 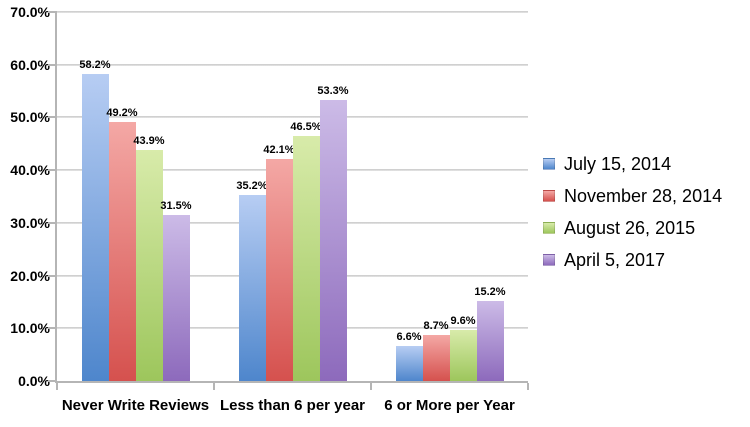 I want to click on bar-value-label: 35.2%, so click(x=252, y=186).